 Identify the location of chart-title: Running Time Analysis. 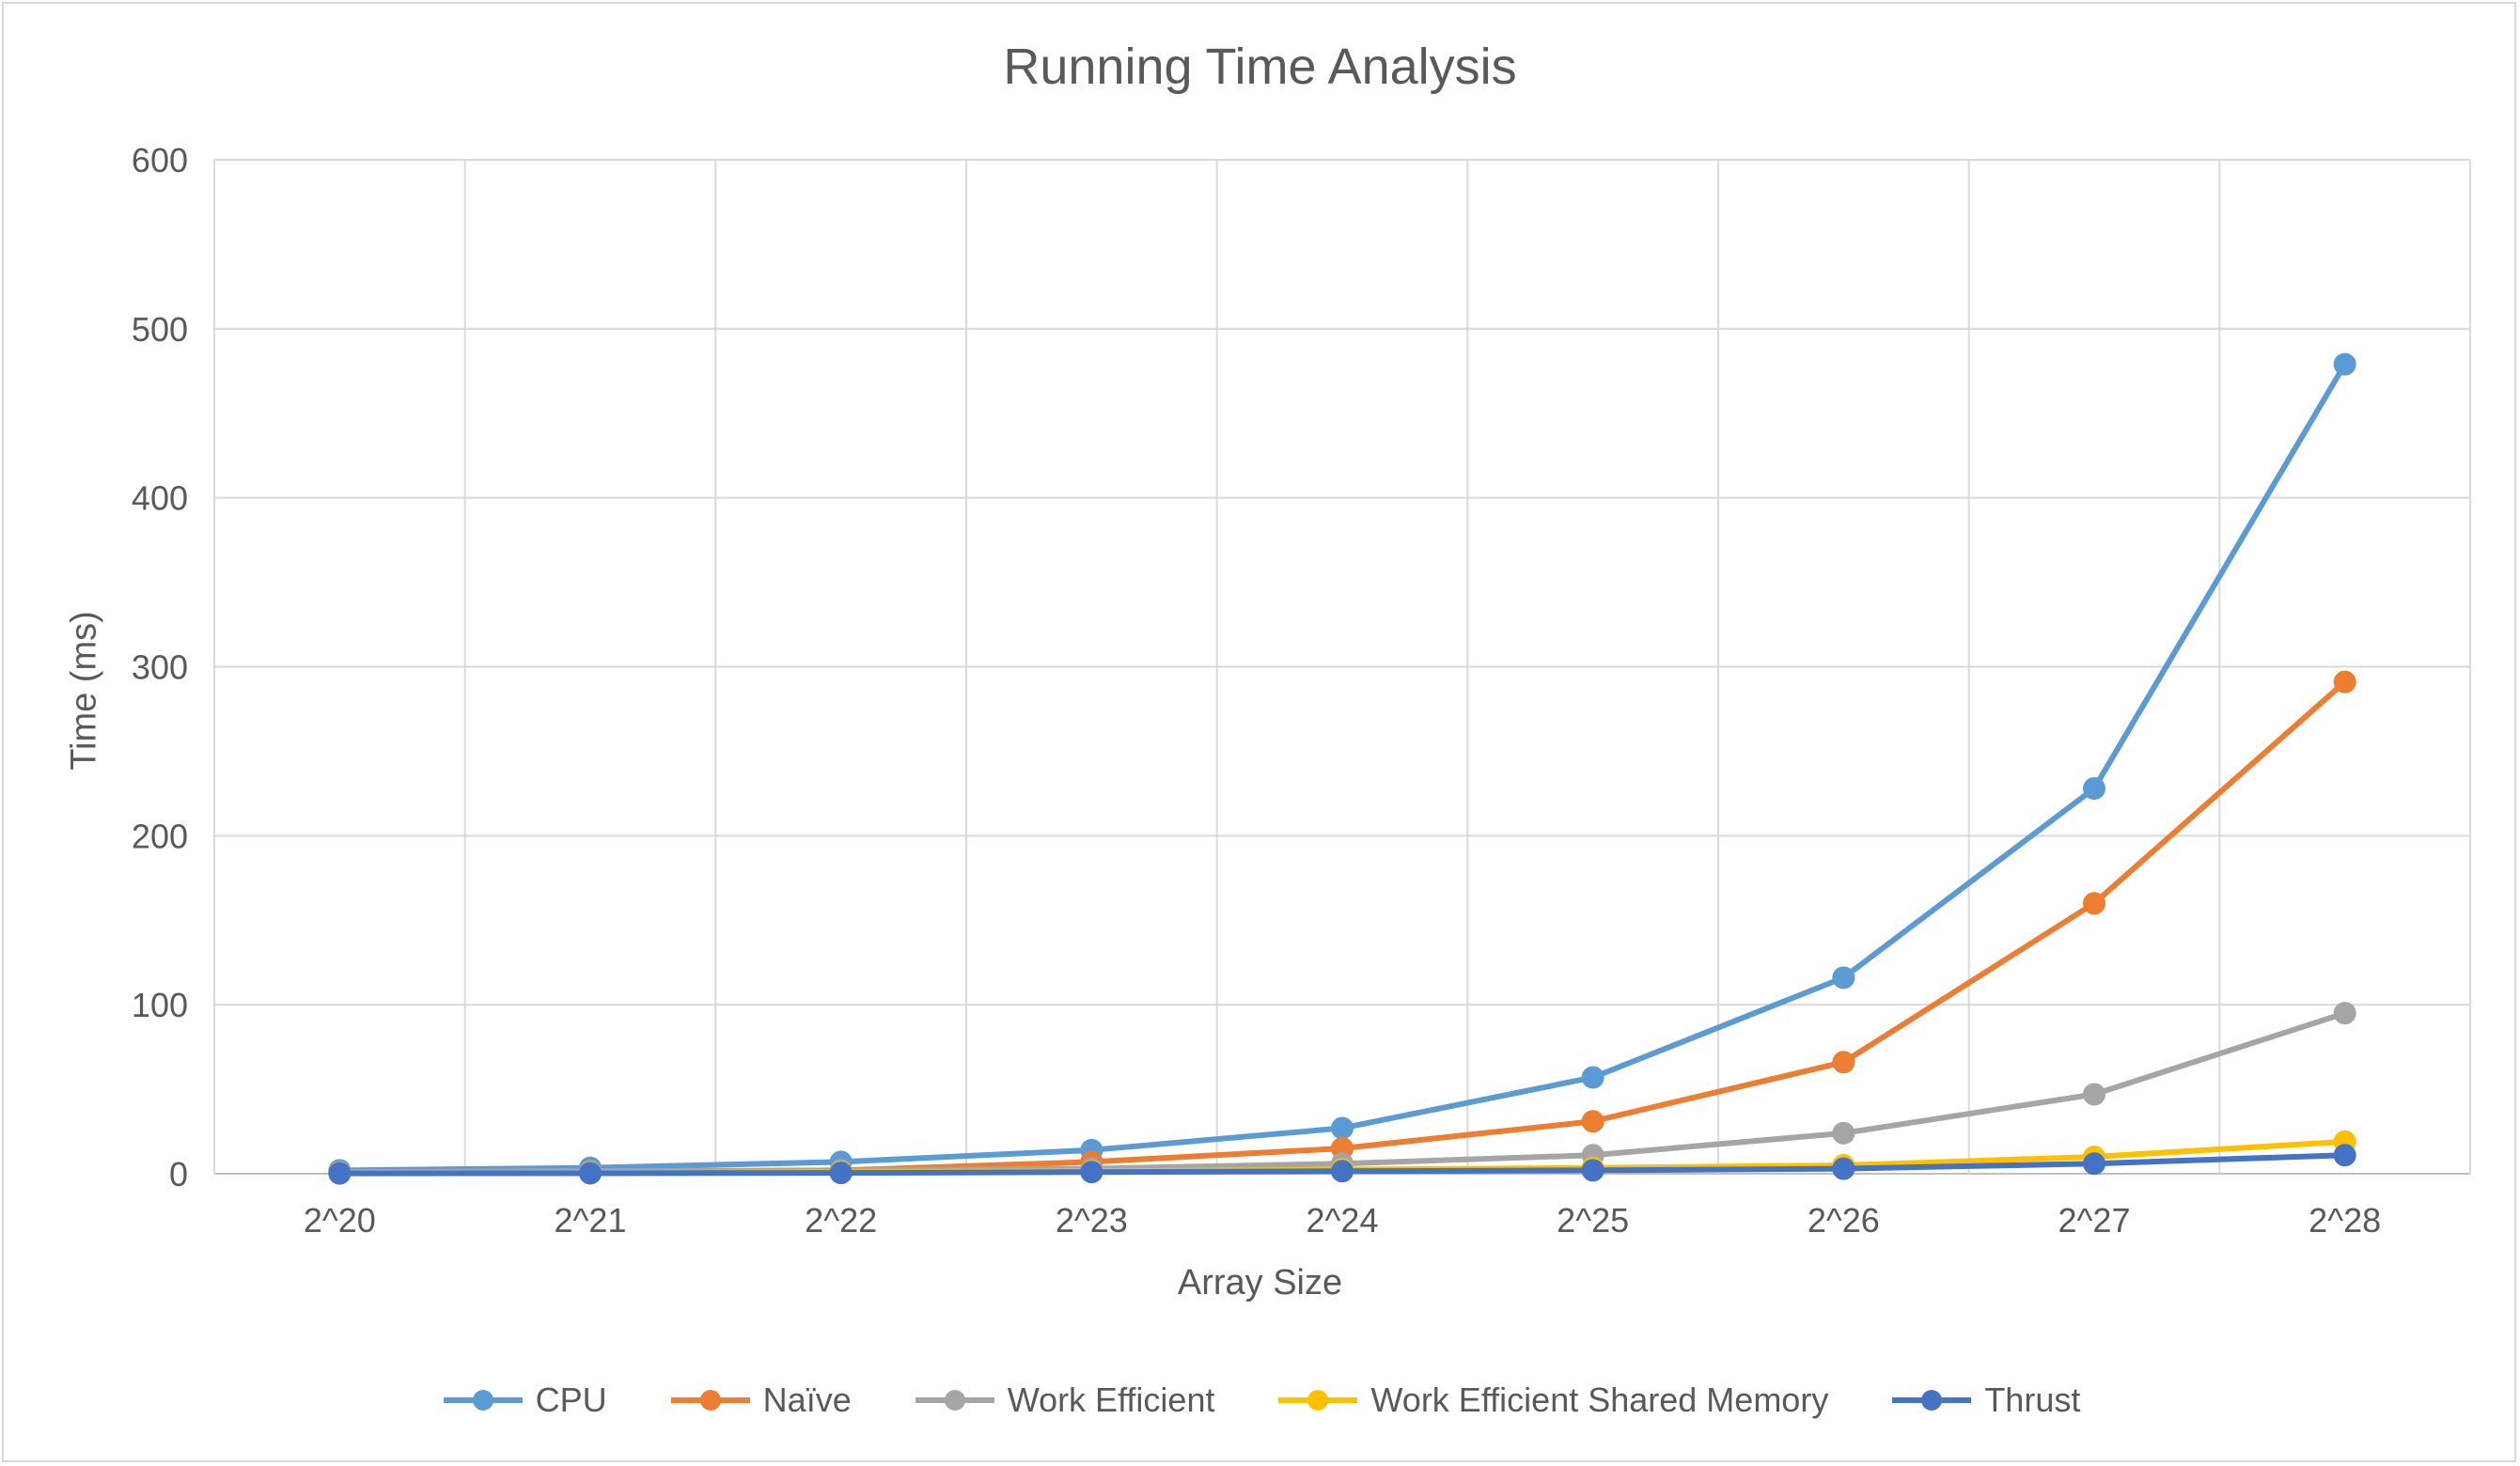
(1260, 67).